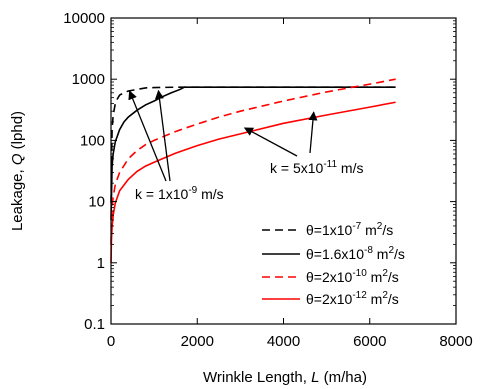  What do you see at coordinates (101, 263) in the screenshot?
I see `y-tick-label: 1` at bounding box center [101, 263].